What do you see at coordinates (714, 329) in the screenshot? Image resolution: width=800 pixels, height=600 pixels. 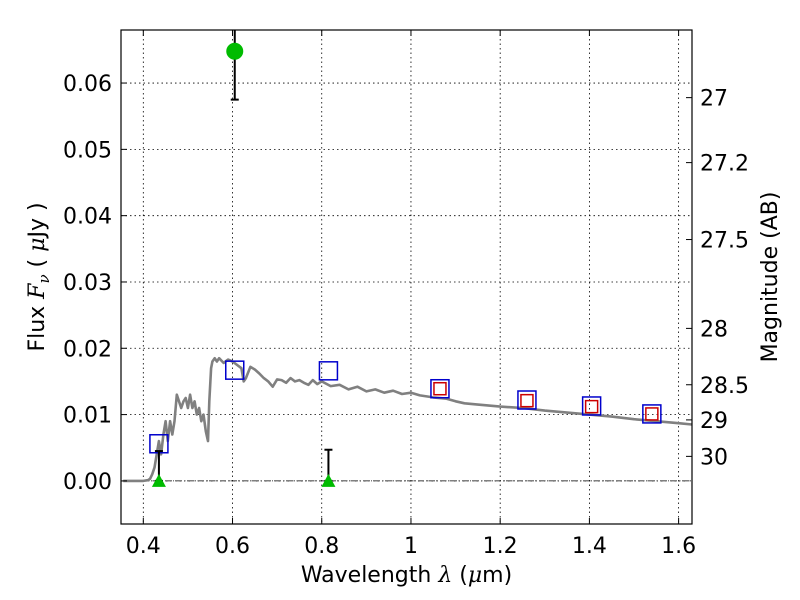 I see `y2-tick-label: 28` at bounding box center [714, 329].